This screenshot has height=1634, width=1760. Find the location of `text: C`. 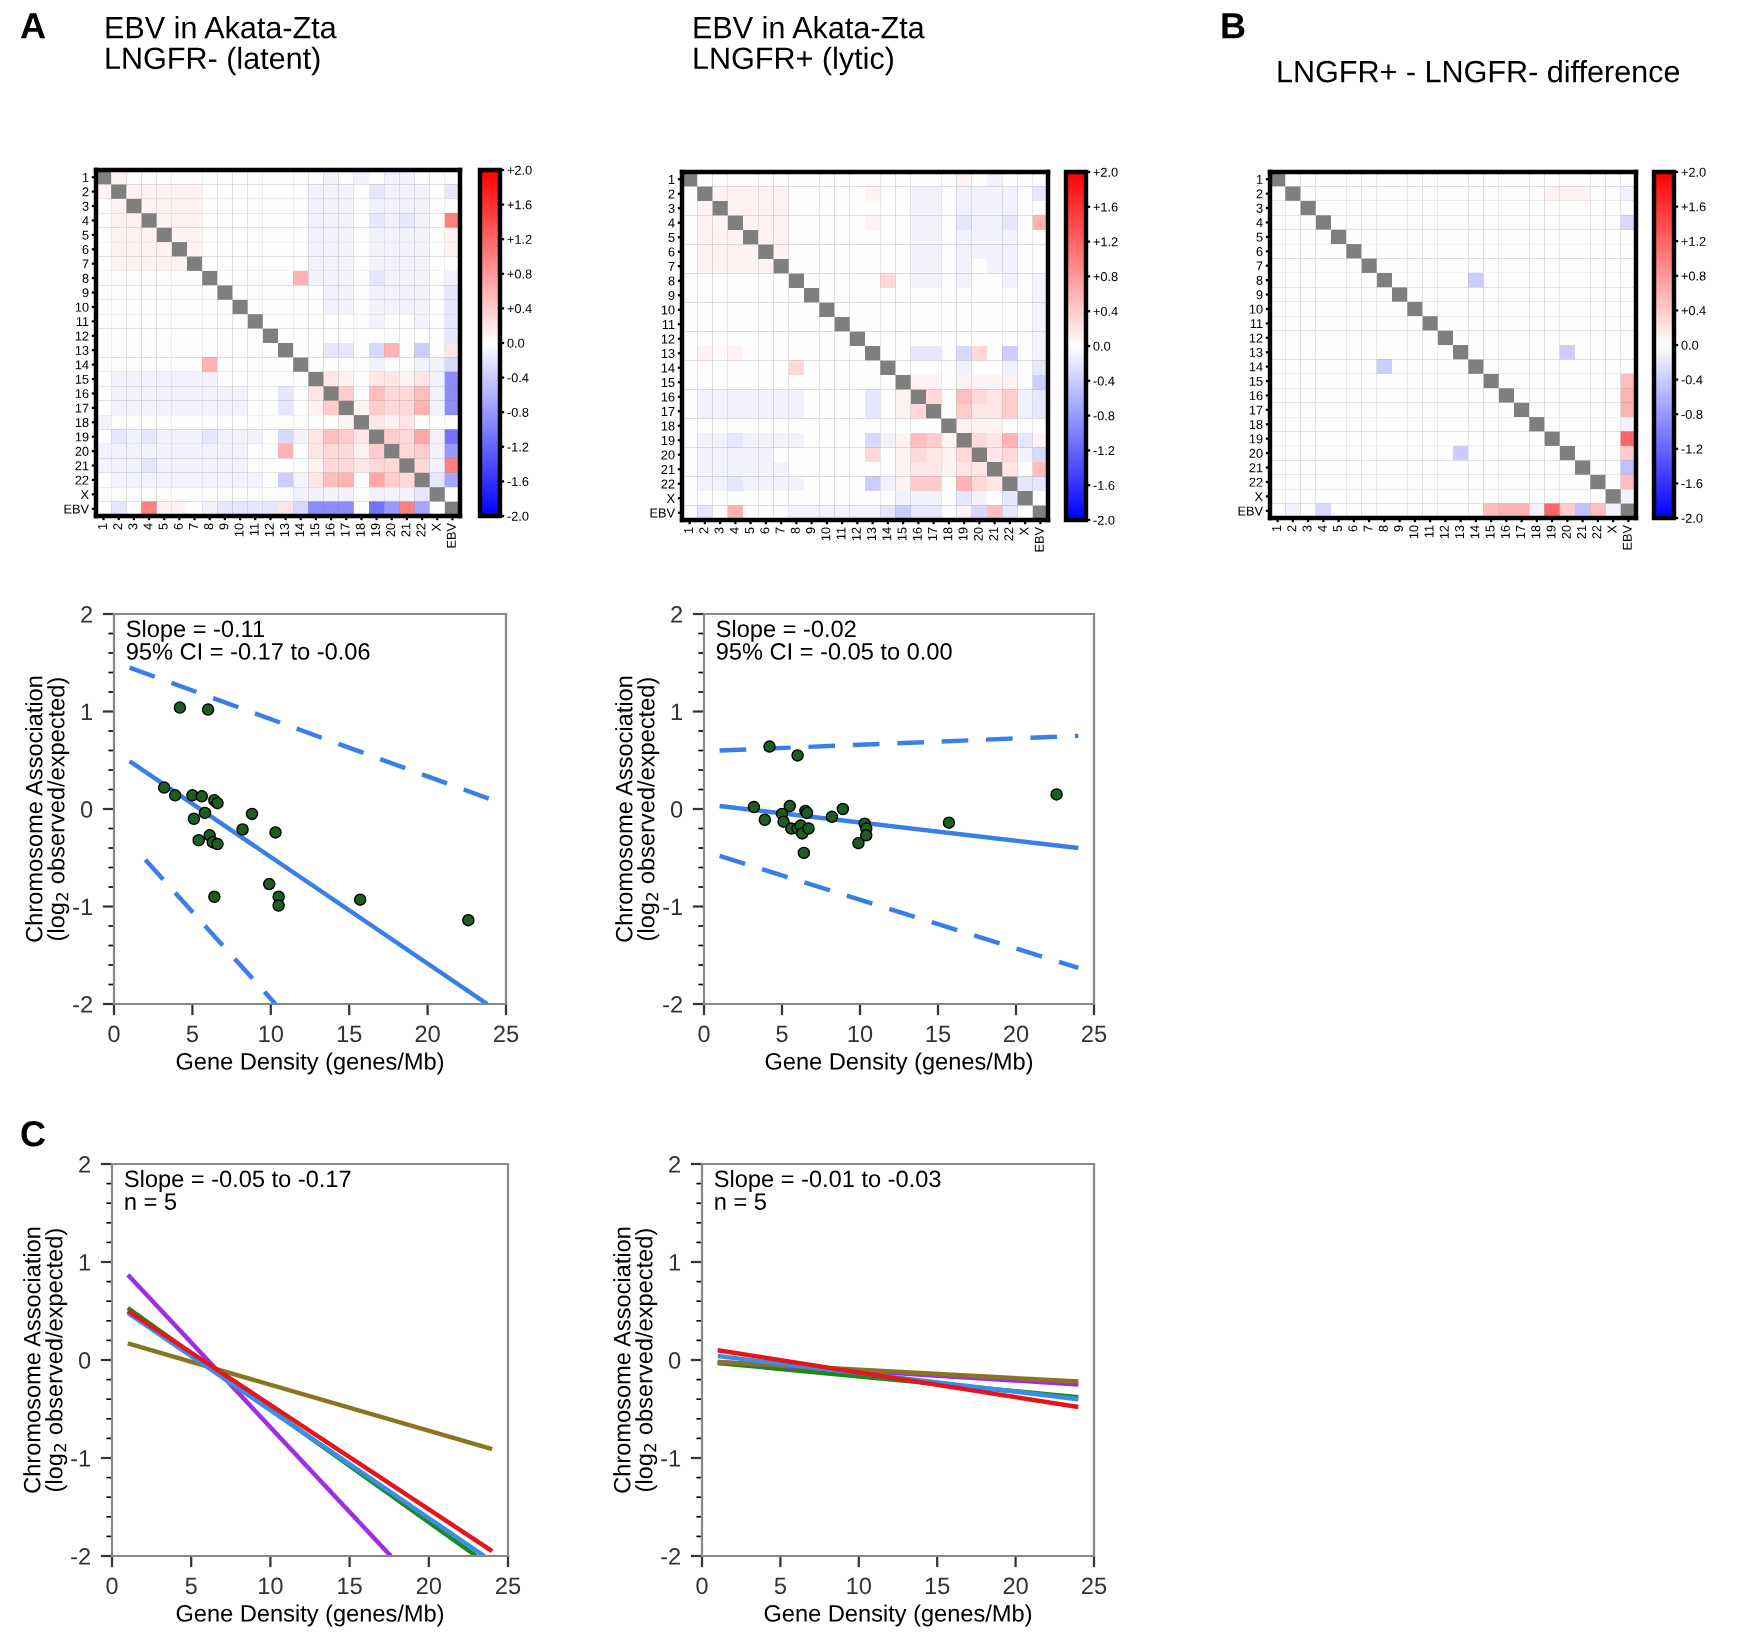

text: C is located at coordinates (33, 1133).